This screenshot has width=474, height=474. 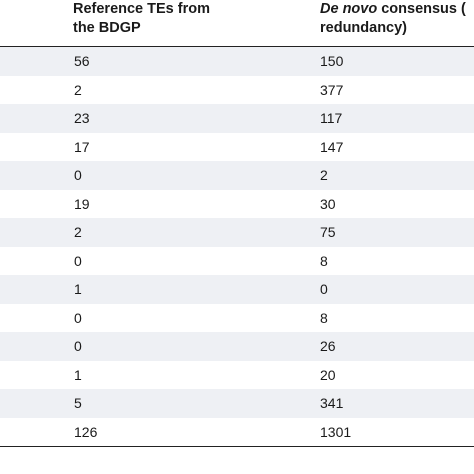 I want to click on cell-de-novo-consensus: 377, so click(x=332, y=89).